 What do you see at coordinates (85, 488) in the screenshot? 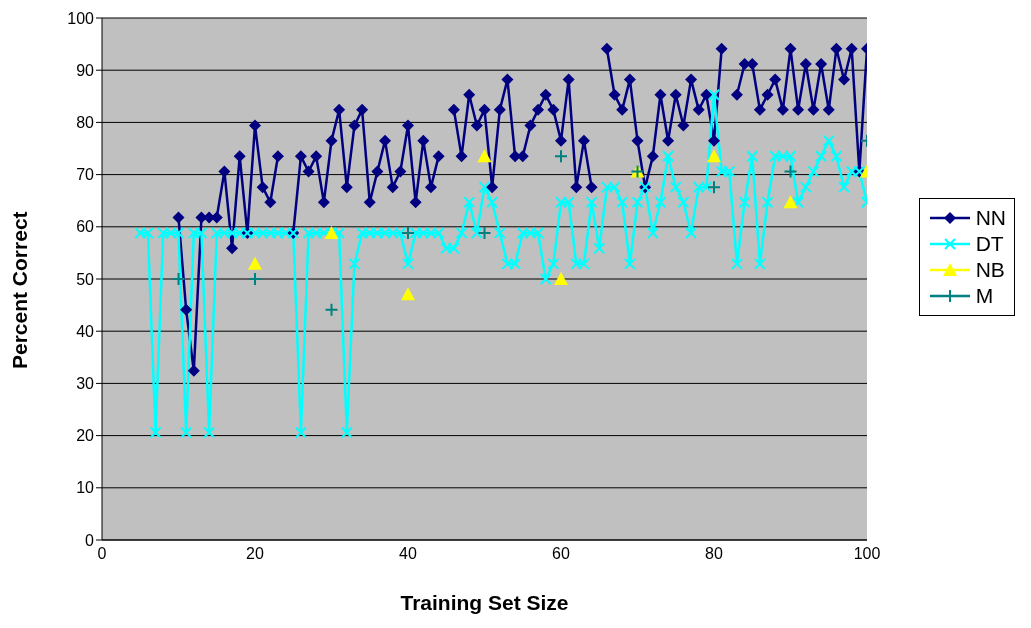
I see `y-tick-label: 10` at bounding box center [85, 488].